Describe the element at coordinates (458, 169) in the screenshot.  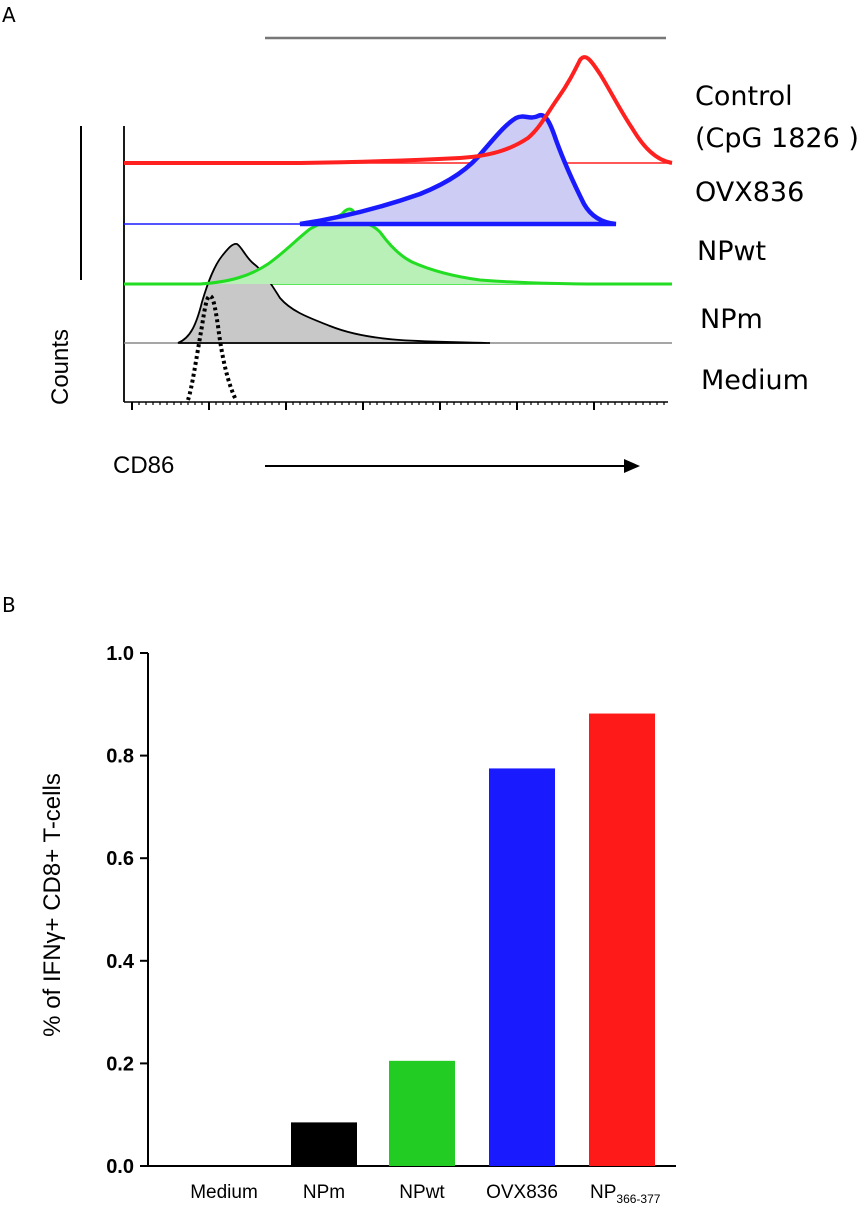
I see `ovx836-histogram` at that location.